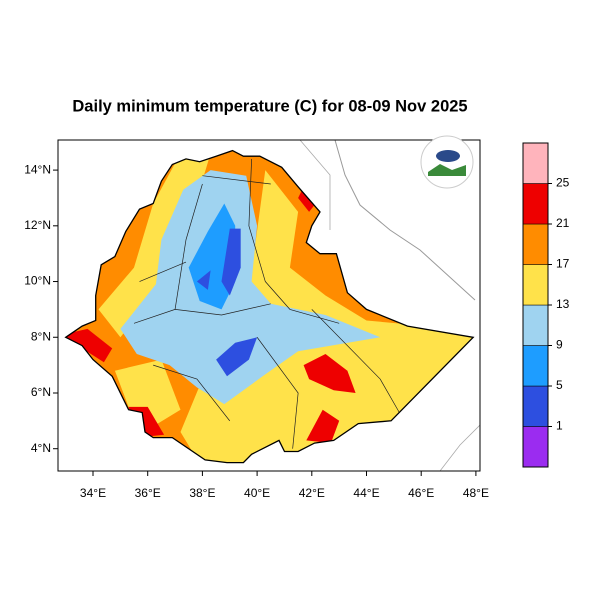 Image resolution: width=600 pixels, height=600 pixels. I want to click on colorbar-label: 21, so click(563, 223).